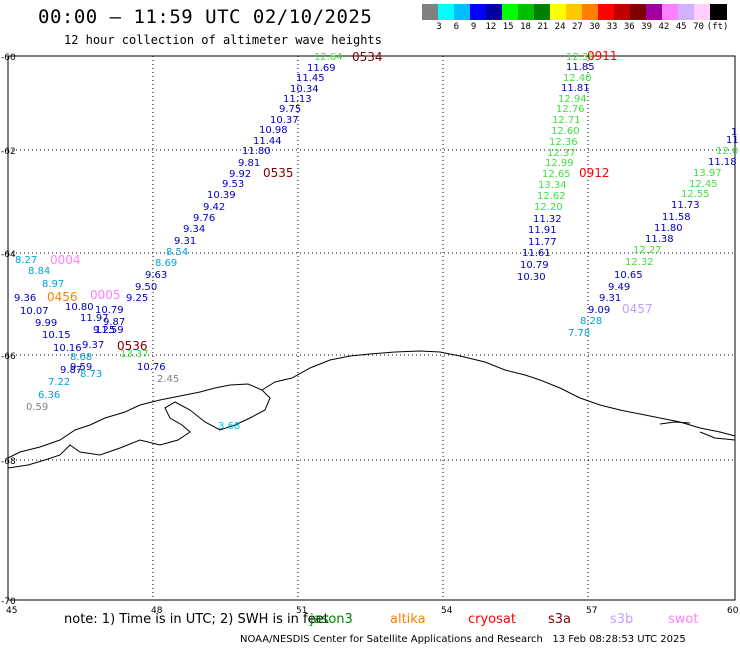 This screenshot has width=740, height=650. I want to click on wave-height-label: 12.40, so click(577, 78).